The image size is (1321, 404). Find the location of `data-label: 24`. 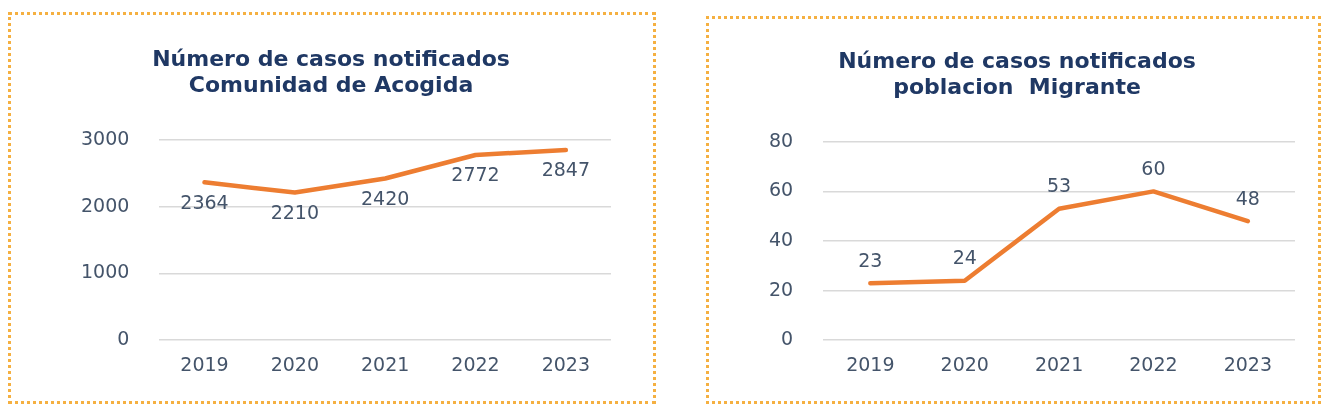

data-label: 24 is located at coordinates (964, 257).